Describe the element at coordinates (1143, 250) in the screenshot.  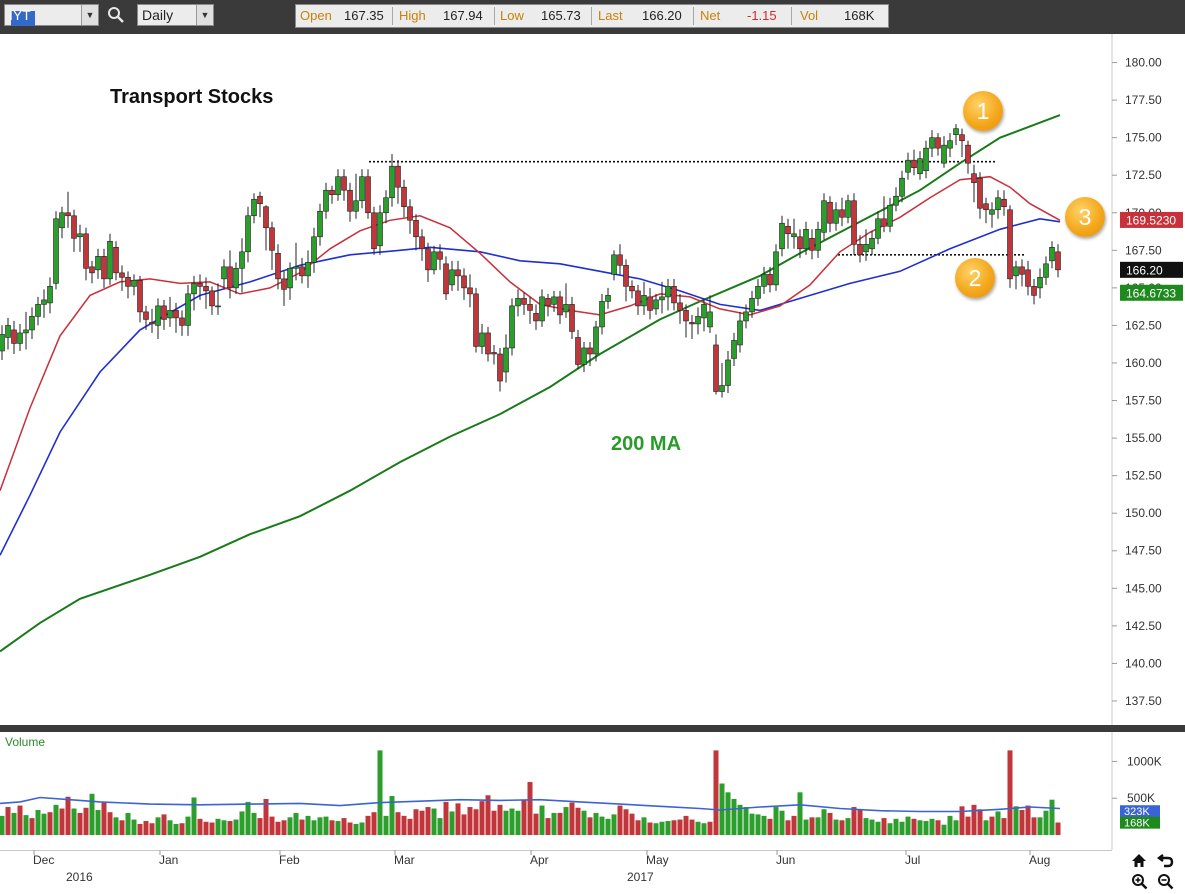
I see `price-tick-label: 167.50` at that location.